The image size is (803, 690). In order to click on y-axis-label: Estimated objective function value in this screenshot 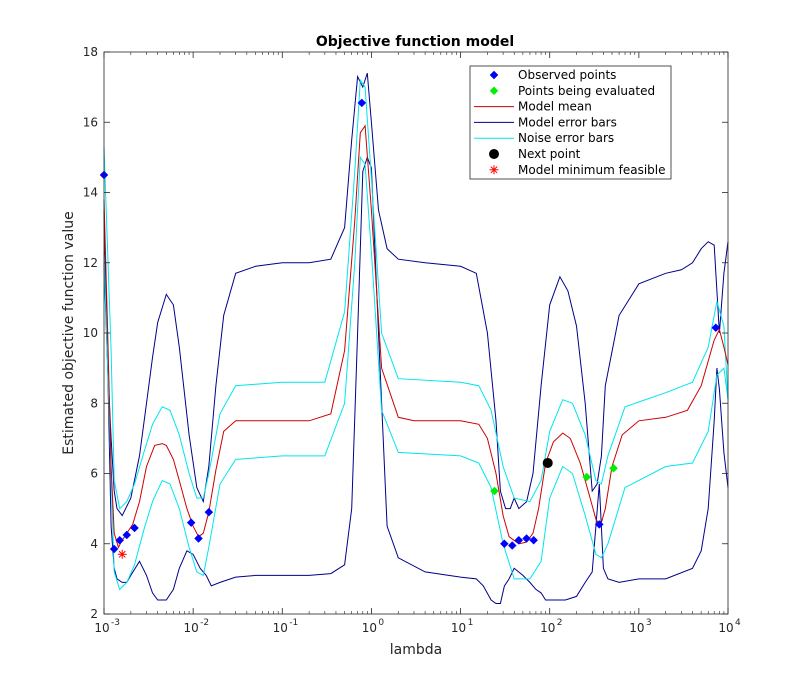, I will do `click(69, 332)`.